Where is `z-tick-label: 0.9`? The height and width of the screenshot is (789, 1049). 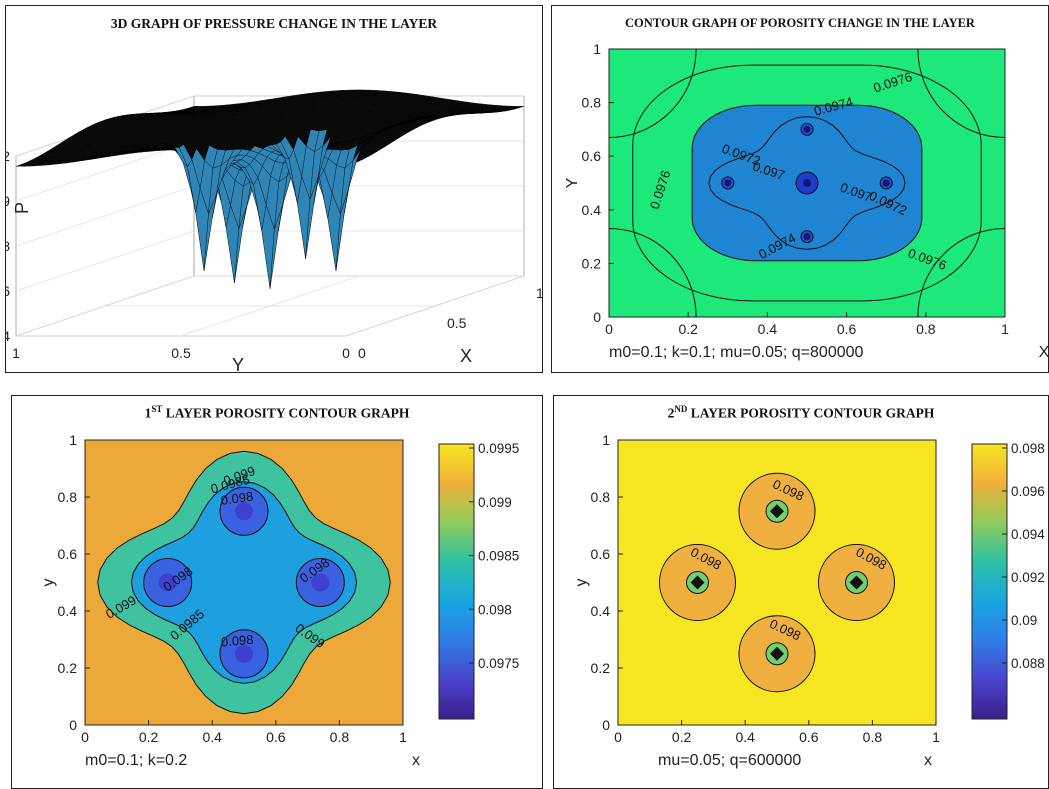
z-tick-label: 0.9 is located at coordinates (7, 201).